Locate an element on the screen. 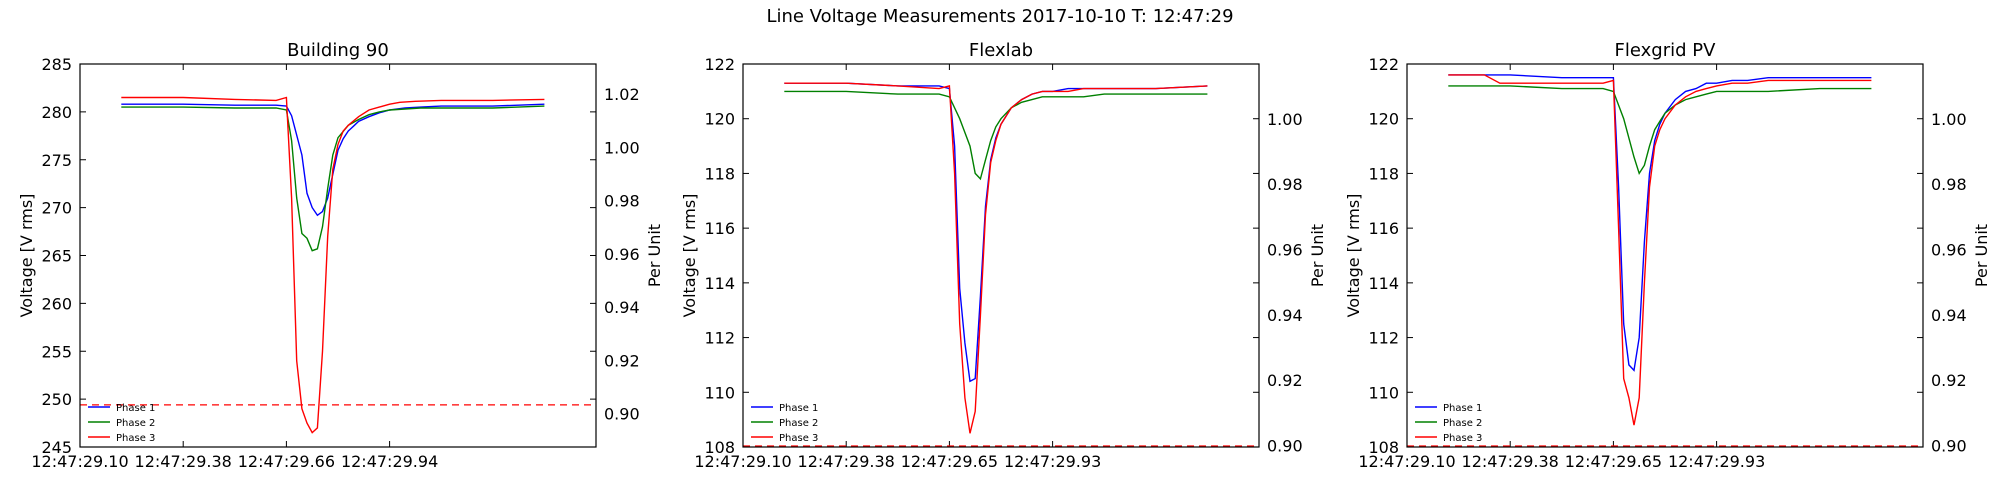 This screenshot has width=2000, height=500. chart-title: Building 90 is located at coordinates (338, 50).